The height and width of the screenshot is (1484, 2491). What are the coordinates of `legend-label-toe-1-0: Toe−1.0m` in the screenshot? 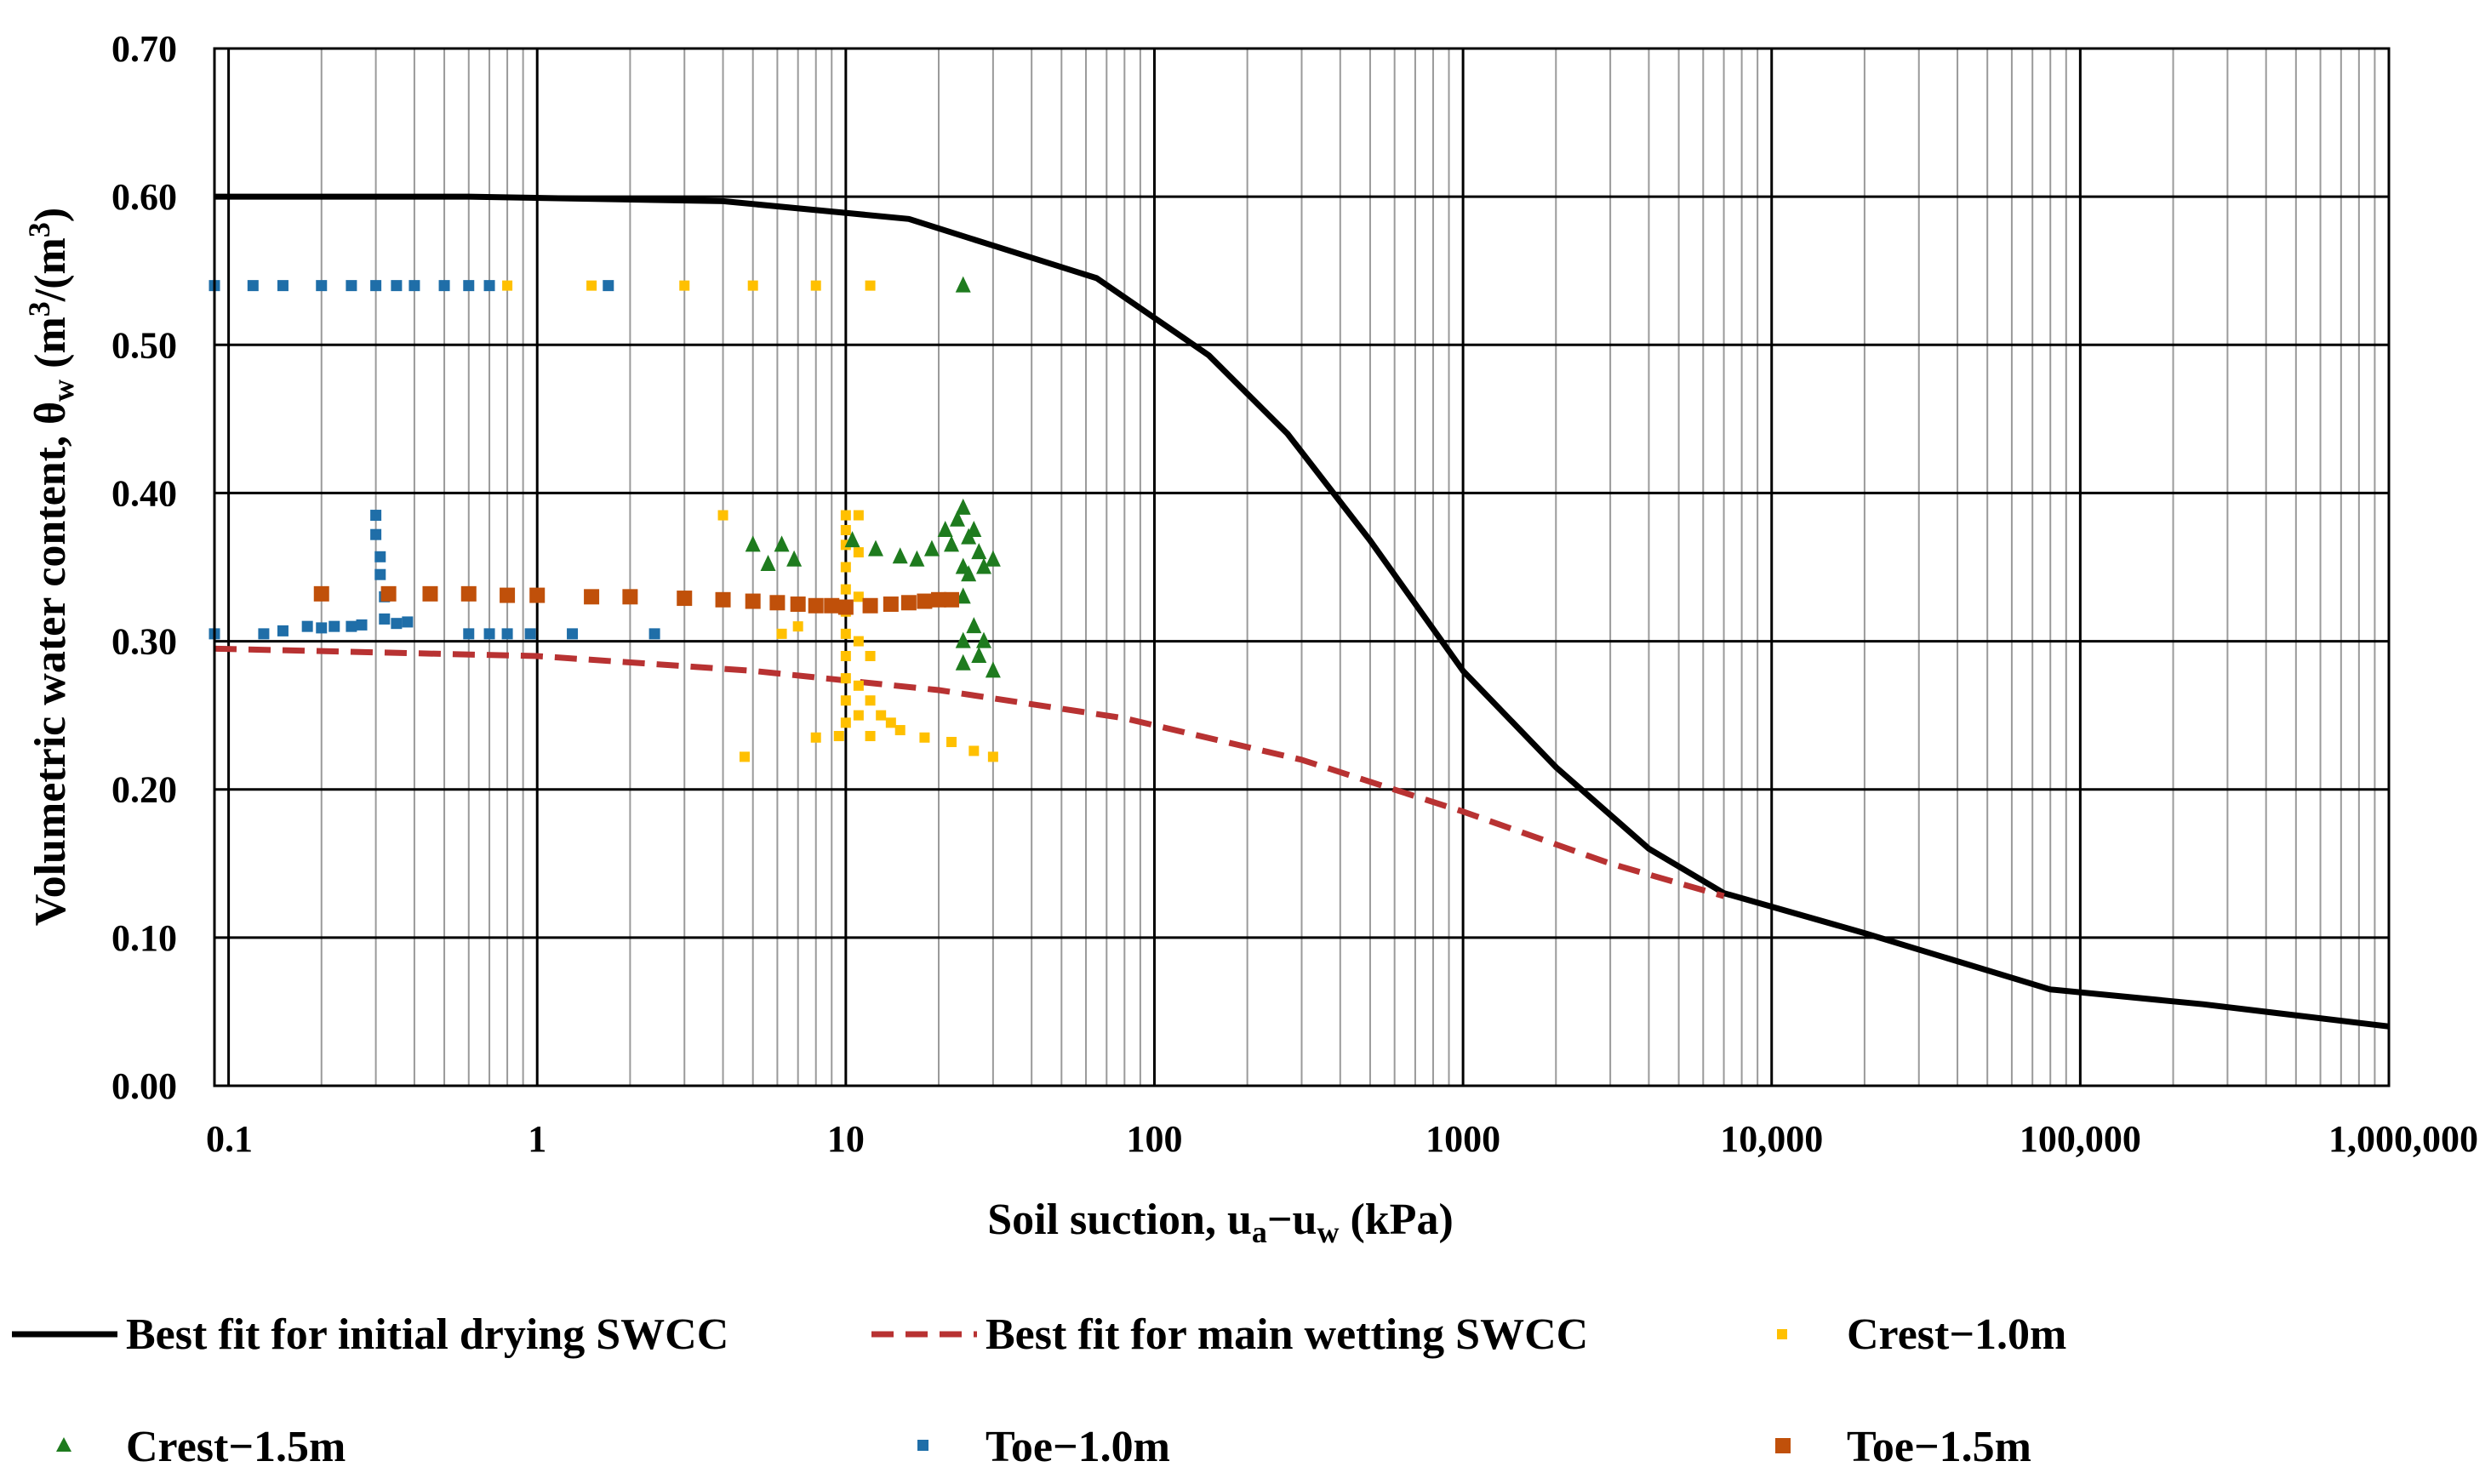 It's located at (1078, 1447).